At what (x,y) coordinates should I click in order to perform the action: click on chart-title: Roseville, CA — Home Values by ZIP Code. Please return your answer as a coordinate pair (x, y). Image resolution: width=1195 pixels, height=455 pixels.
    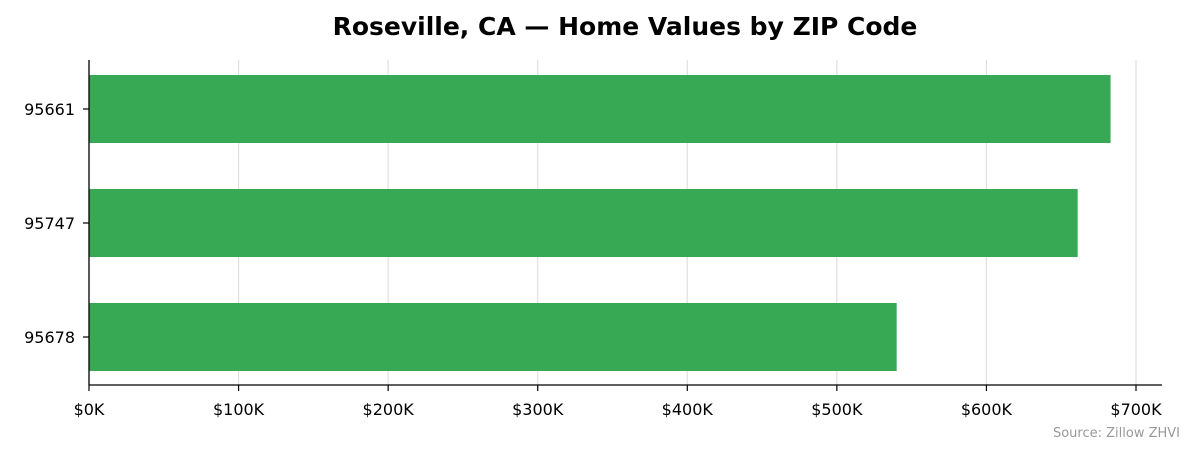
    Looking at the image, I should click on (625, 26).